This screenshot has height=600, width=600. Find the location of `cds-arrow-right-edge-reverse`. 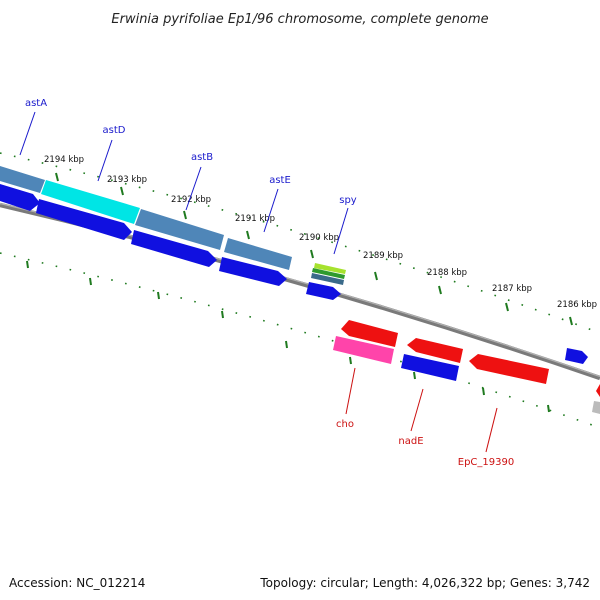

cds-arrow-right-edge-reverse is located at coordinates (598, 390).